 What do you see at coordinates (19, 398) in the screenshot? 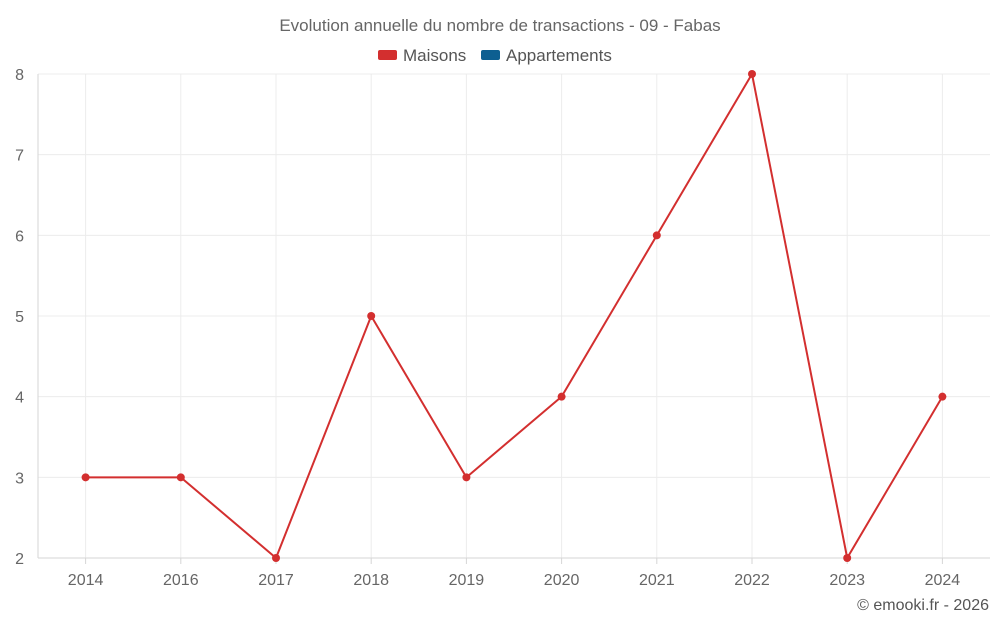
I see `y-tick-label: 4` at bounding box center [19, 398].